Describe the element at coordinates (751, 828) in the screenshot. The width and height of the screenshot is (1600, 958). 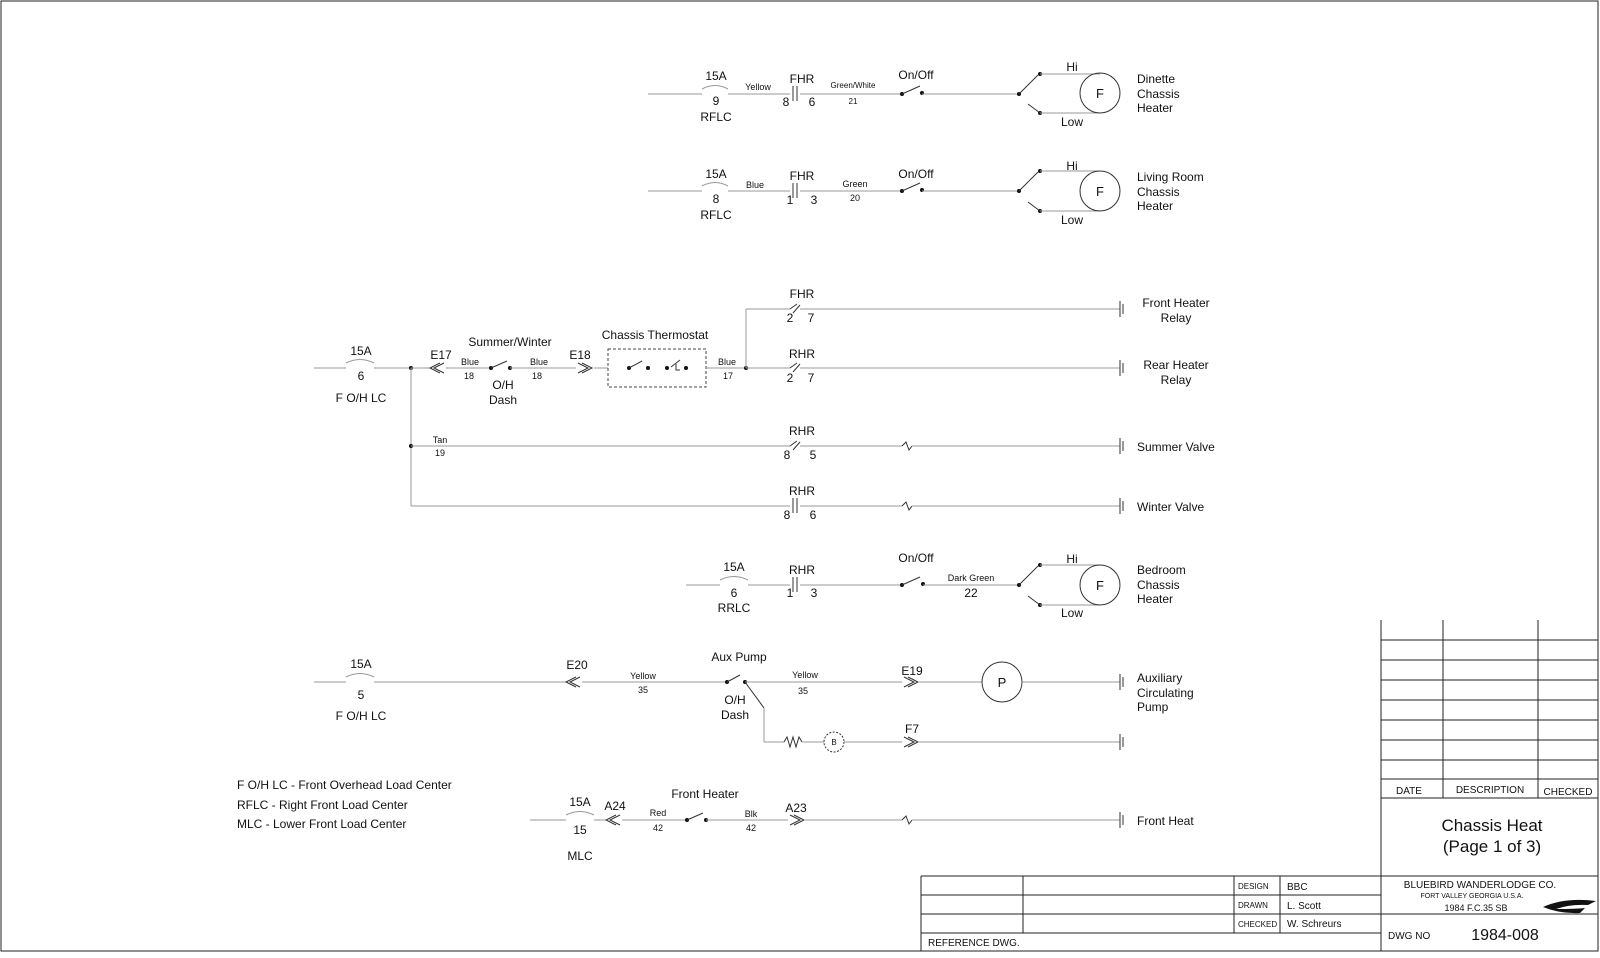
I see `front-wire-b-number: 42` at that location.